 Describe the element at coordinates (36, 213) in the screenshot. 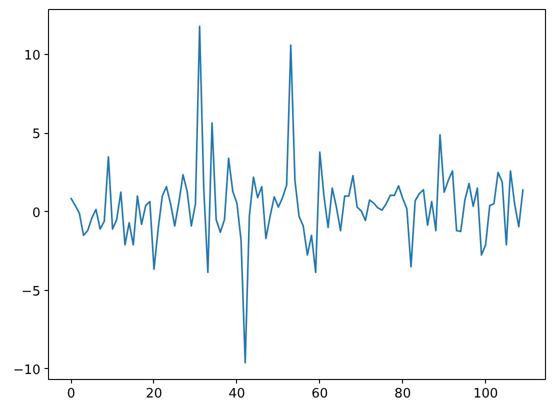

I see `y-tick-label: 0` at that location.